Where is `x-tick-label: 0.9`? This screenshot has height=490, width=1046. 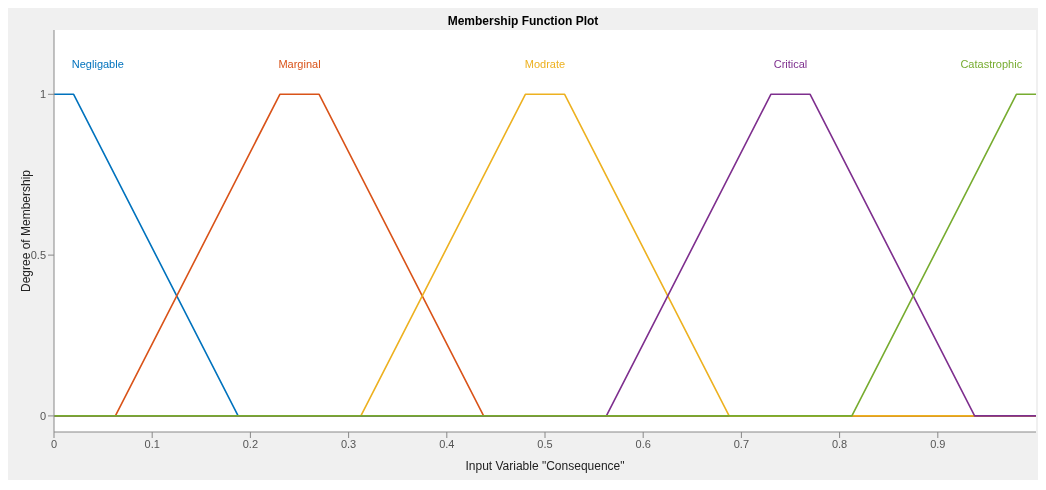 x-tick-label: 0.9 is located at coordinates (938, 443).